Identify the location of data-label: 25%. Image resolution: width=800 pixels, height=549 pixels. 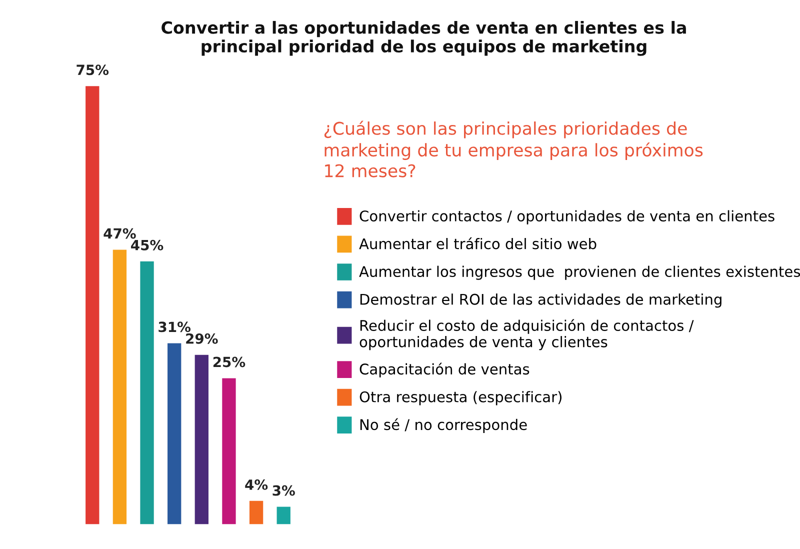
(229, 362).